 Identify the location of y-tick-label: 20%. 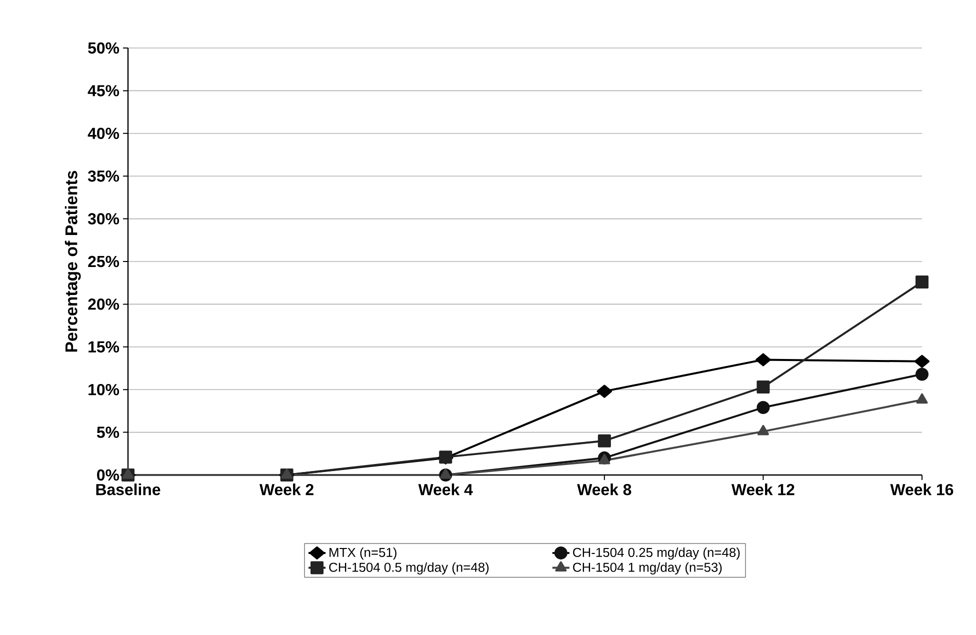
(104, 304).